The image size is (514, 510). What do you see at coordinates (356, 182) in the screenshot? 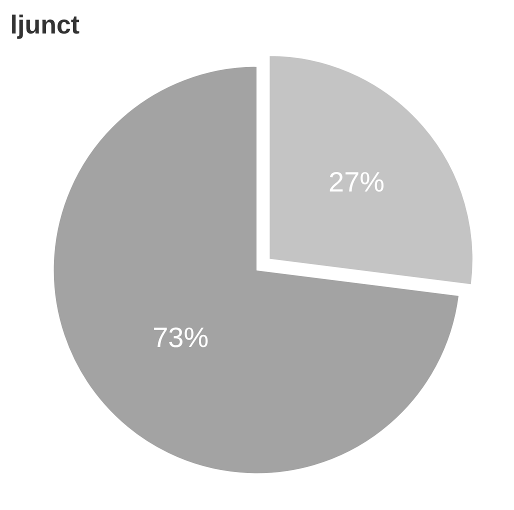
I see `data-label: 27%` at bounding box center [356, 182].